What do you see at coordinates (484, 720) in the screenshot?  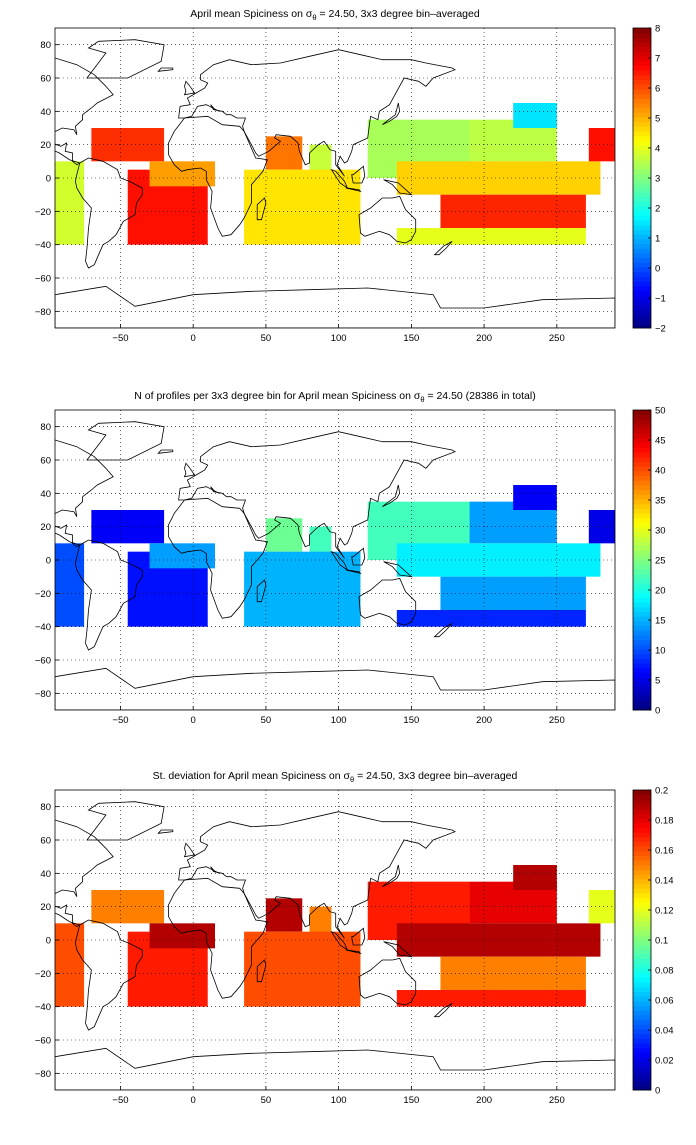 I see `x-tick-label: 200` at bounding box center [484, 720].